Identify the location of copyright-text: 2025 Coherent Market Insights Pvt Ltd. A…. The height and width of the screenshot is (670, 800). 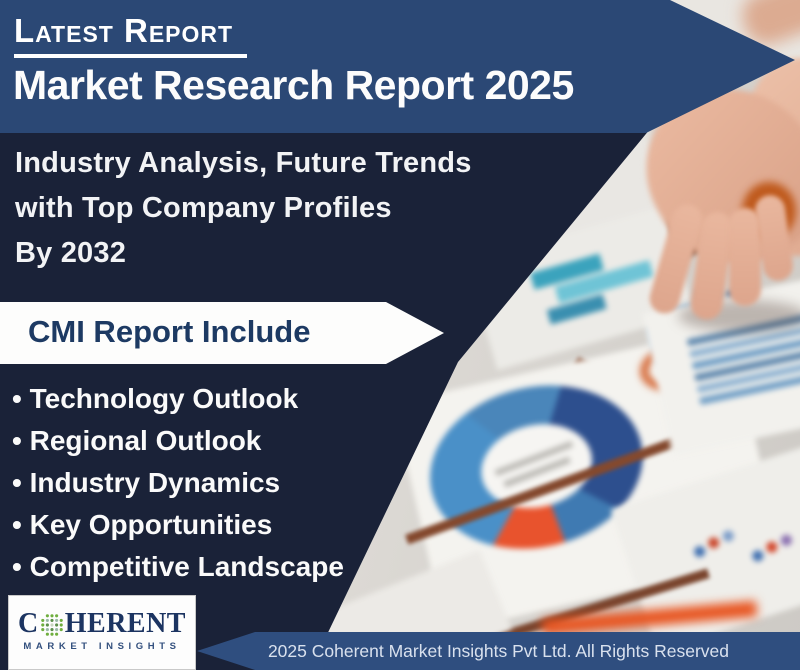
(498, 651).